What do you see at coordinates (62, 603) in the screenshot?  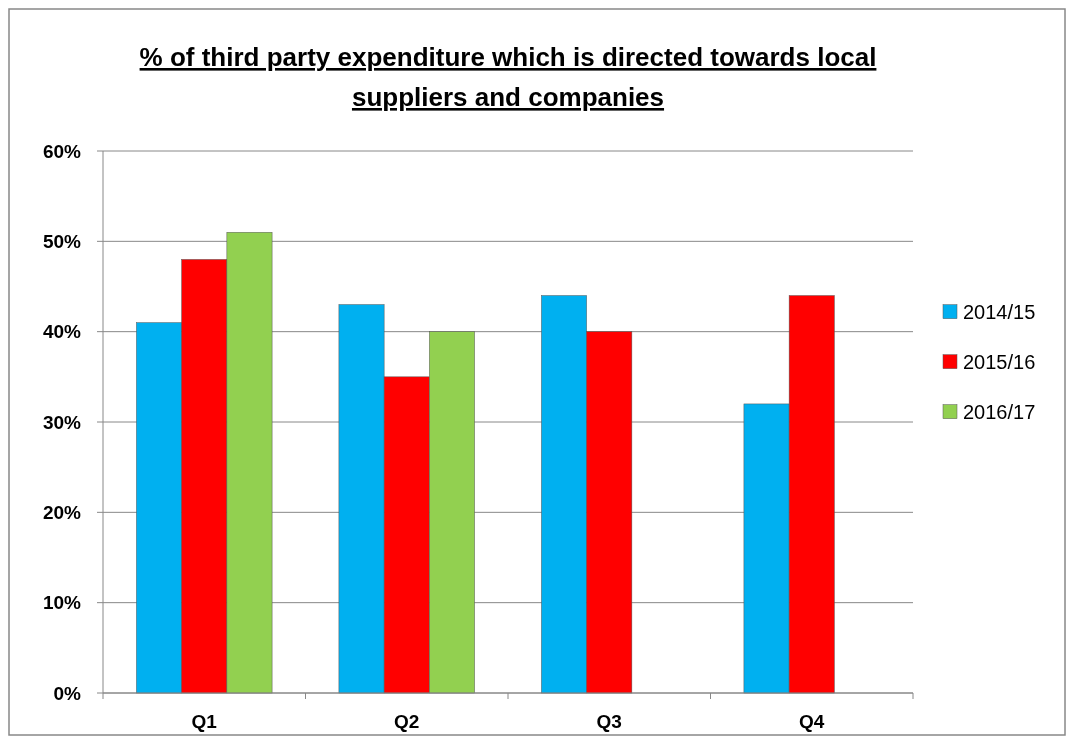 I see `y-tick-label: 10%` at bounding box center [62, 603].